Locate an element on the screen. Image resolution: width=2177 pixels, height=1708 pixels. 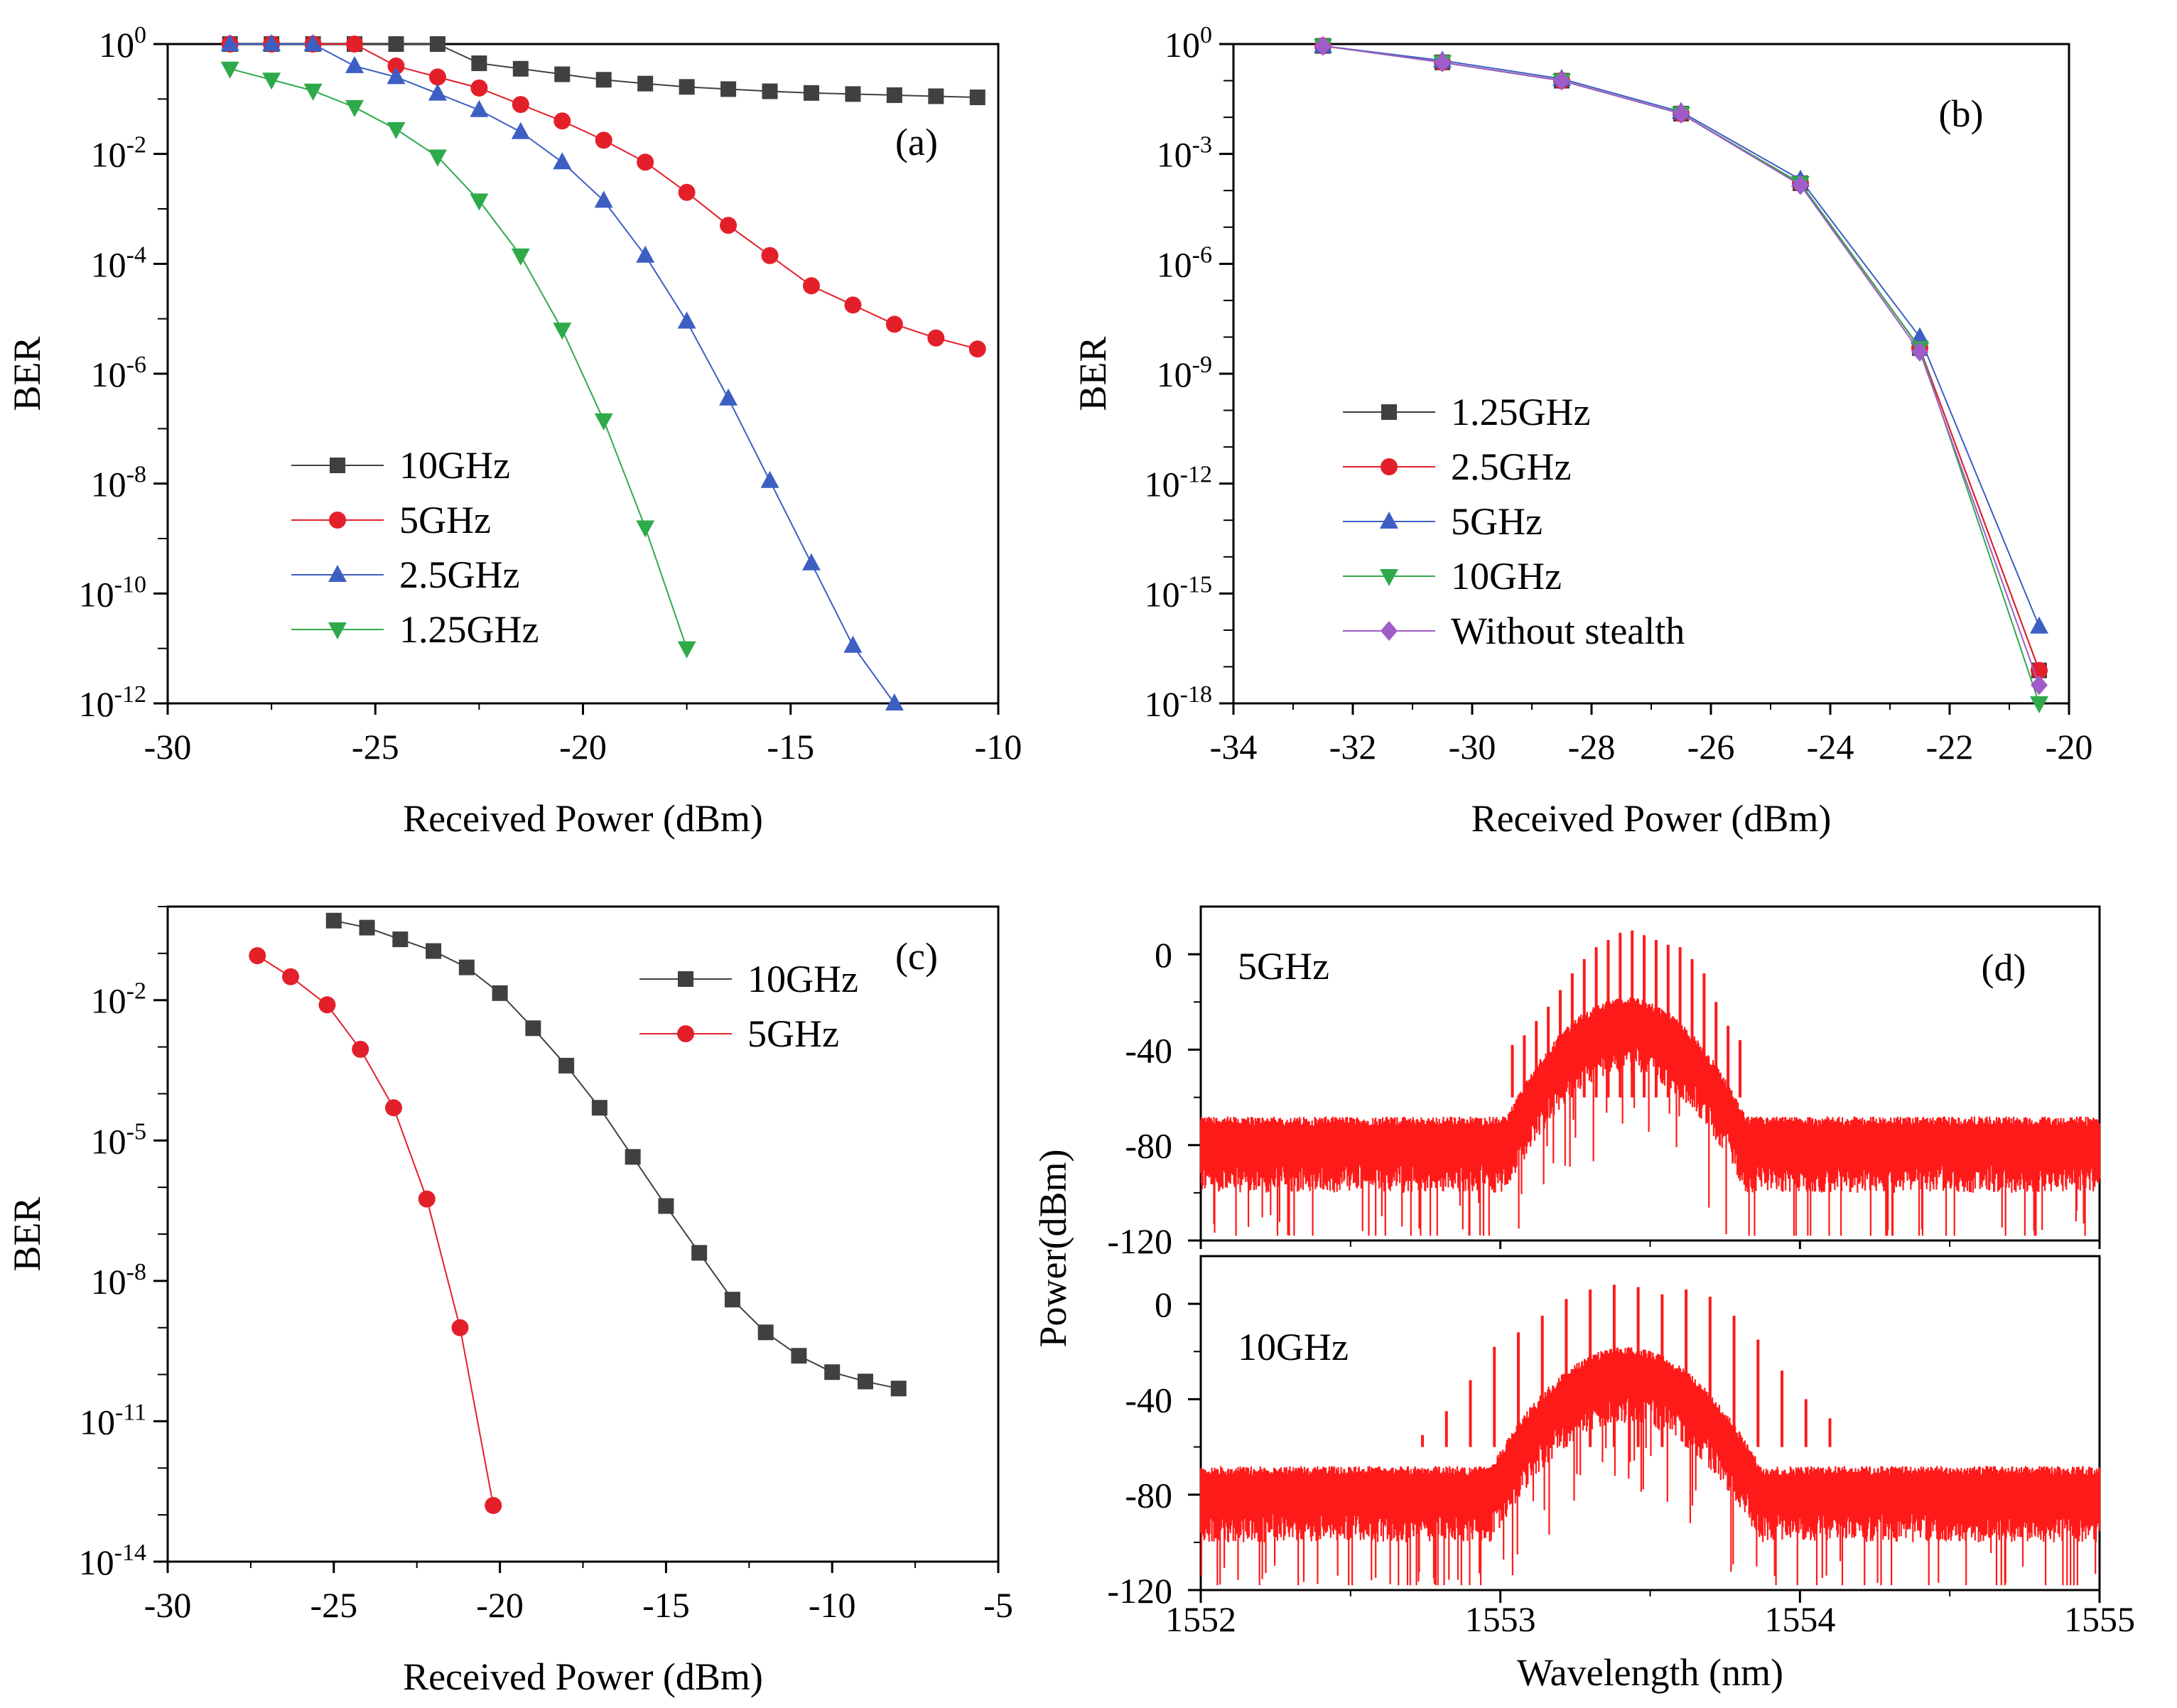
subplot-label: 5GHz is located at coordinates (1283, 966).